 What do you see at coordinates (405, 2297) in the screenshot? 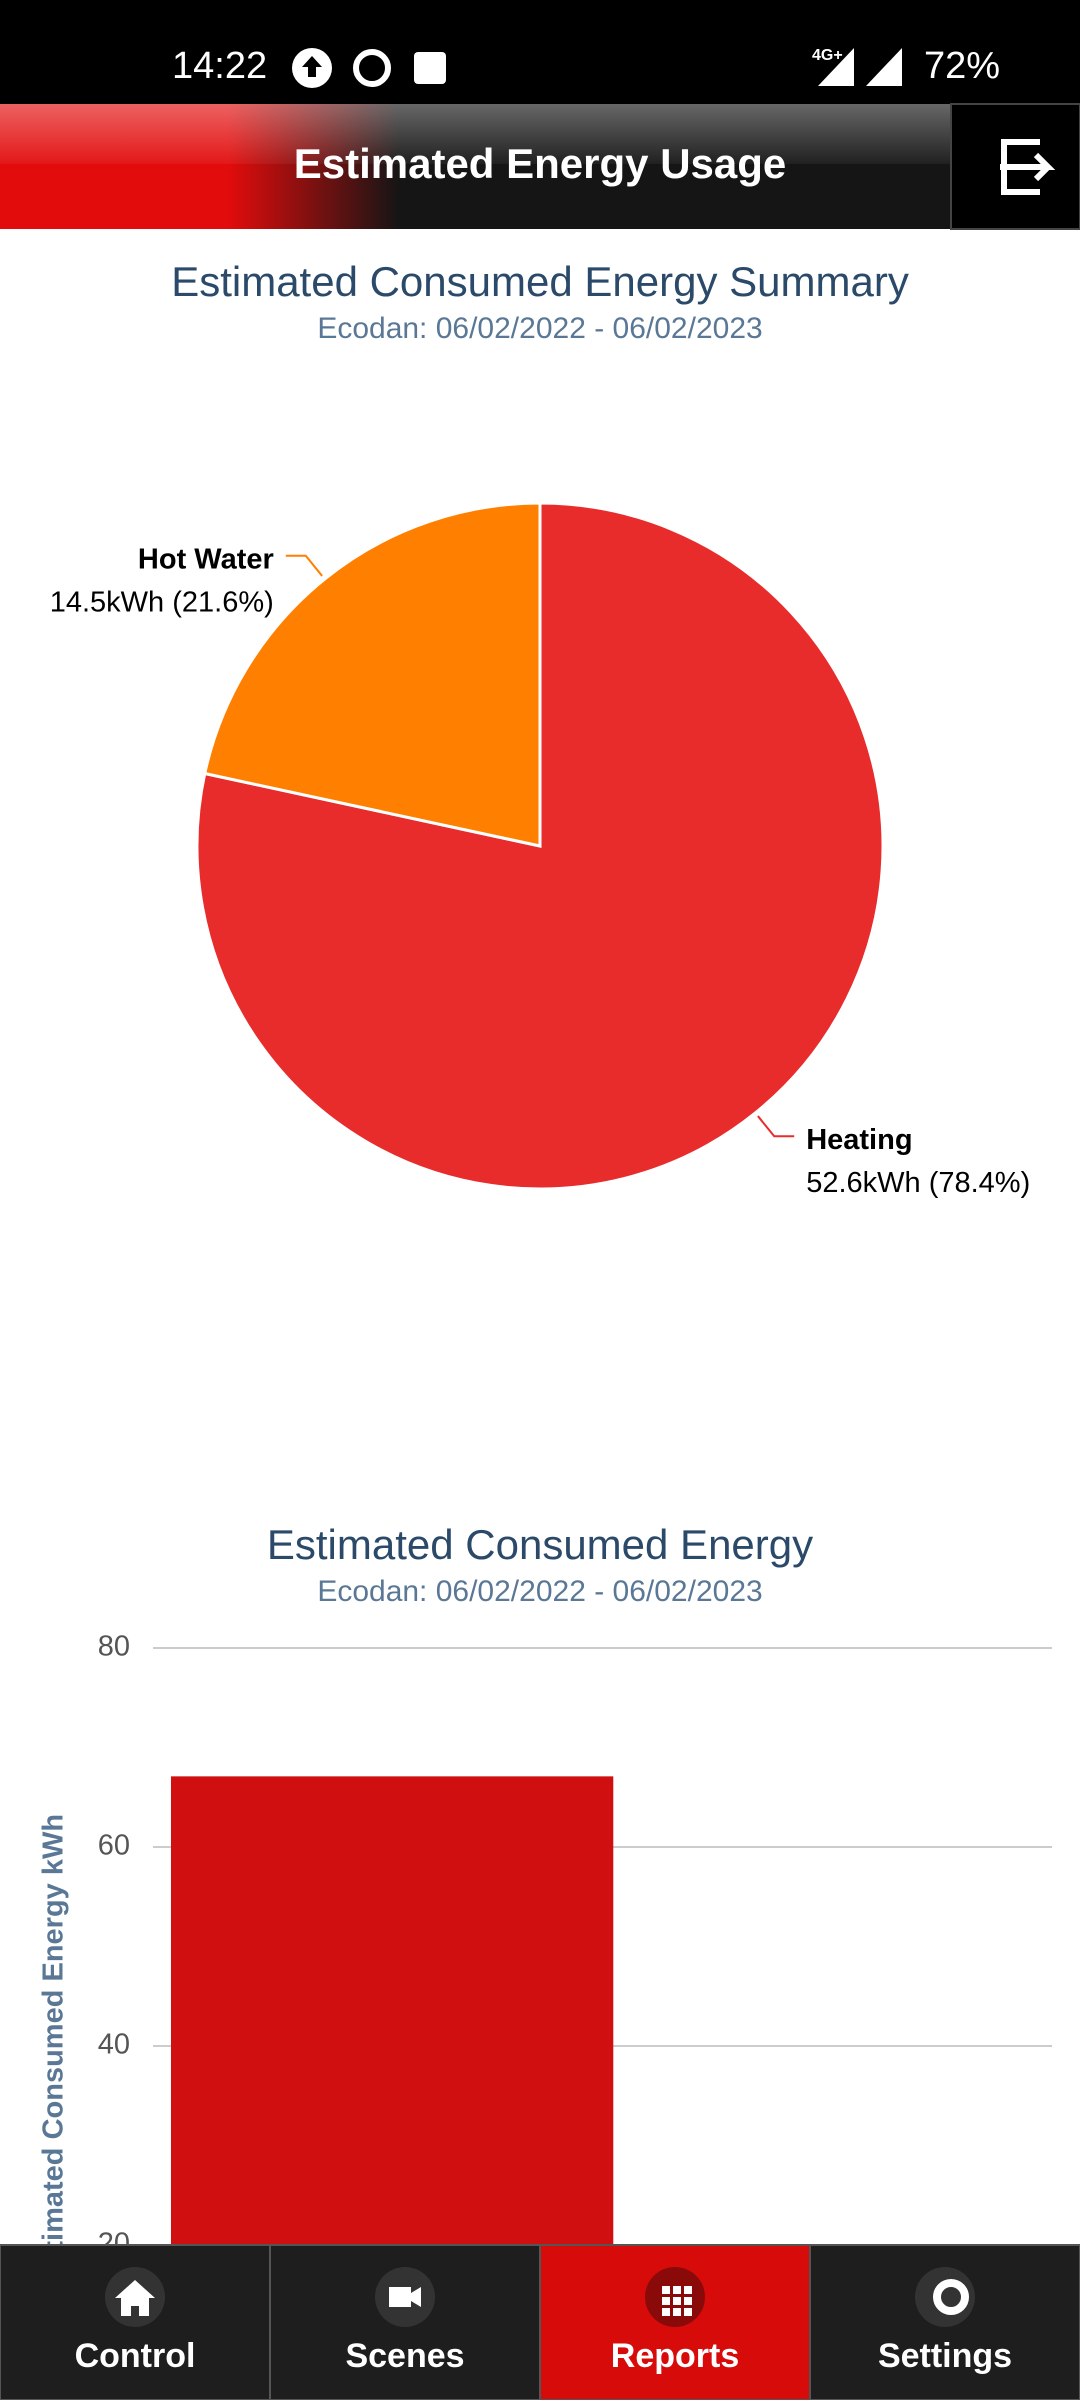
I see `camera-glyph` at bounding box center [405, 2297].